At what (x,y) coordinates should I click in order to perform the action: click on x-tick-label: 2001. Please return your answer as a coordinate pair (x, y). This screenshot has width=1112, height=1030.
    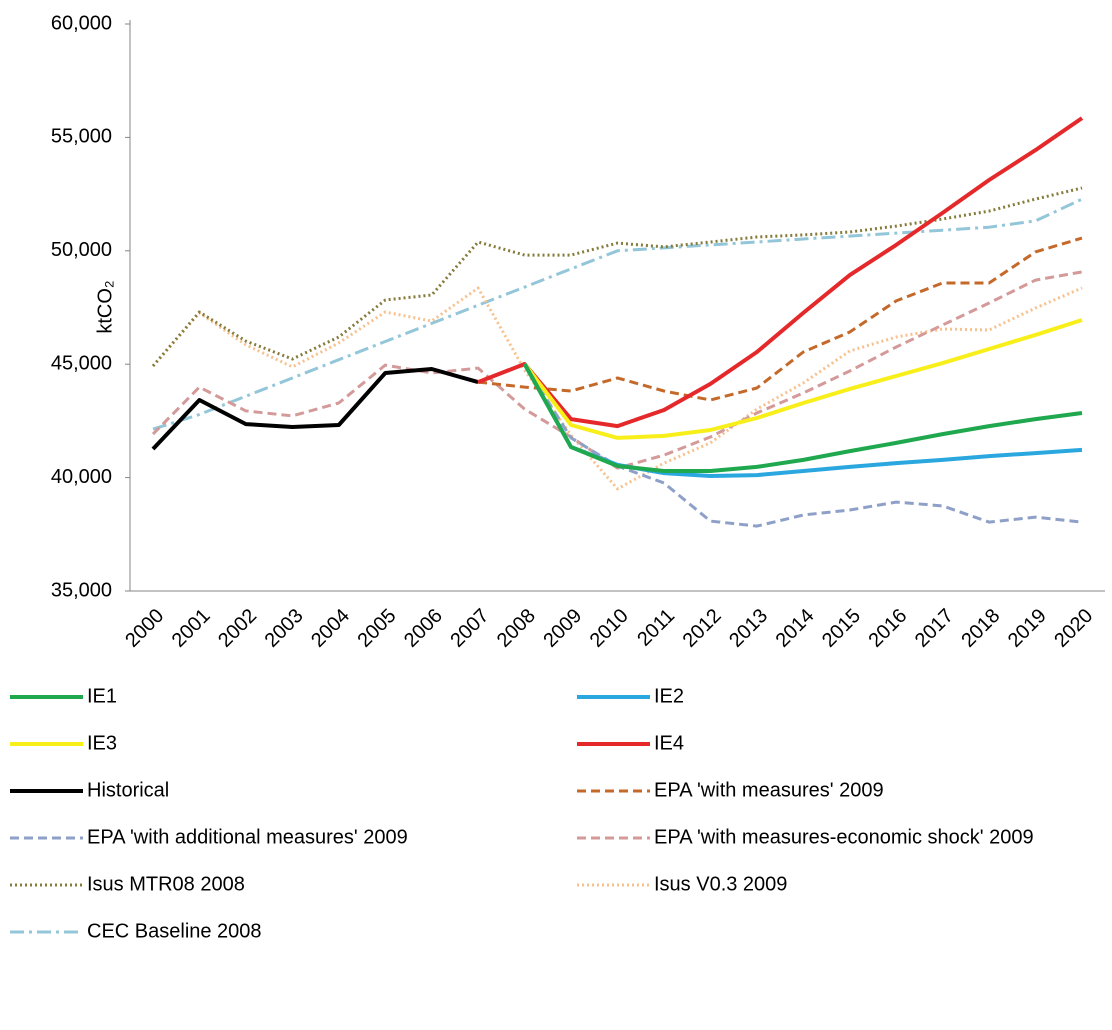
    Looking at the image, I should click on (191, 628).